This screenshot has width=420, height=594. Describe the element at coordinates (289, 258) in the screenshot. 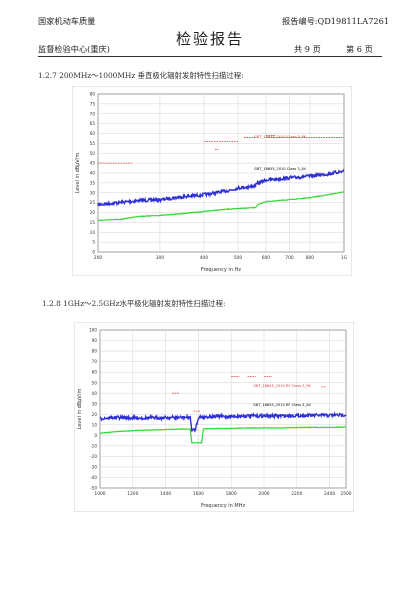

I see `x-tick-label: 700` at that location.